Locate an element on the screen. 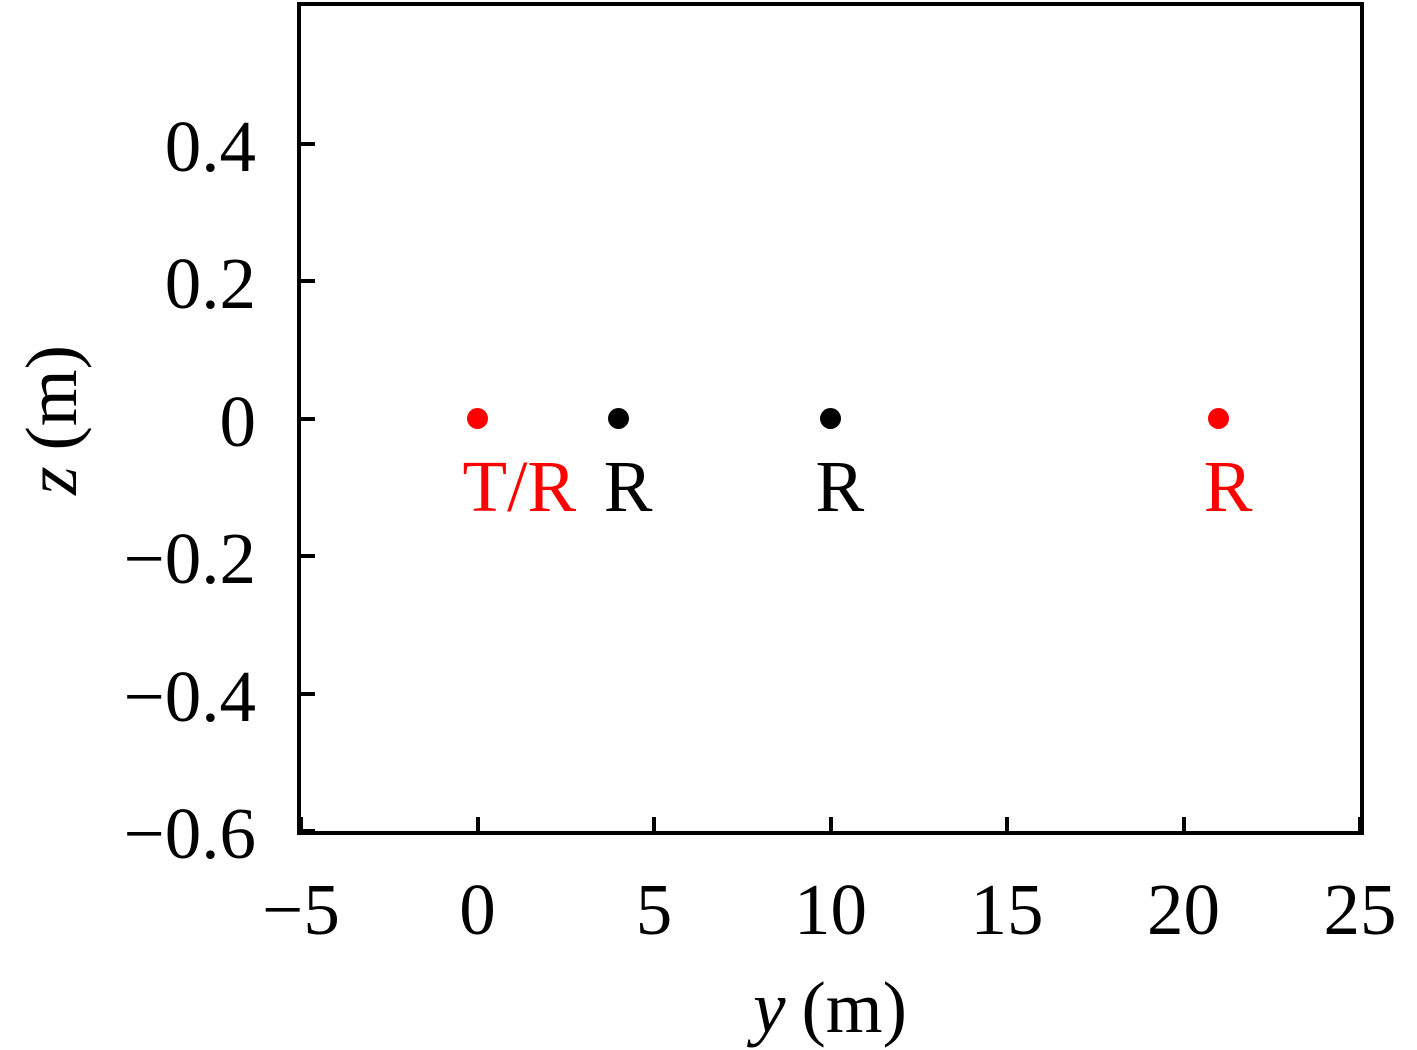 The width and height of the screenshot is (1417, 1050). x-axis-variable: y is located at coordinates (769, 1007).